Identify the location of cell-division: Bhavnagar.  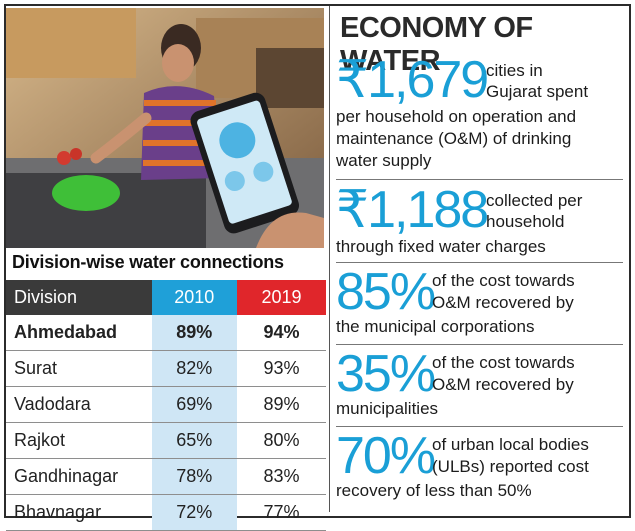
(79, 512).